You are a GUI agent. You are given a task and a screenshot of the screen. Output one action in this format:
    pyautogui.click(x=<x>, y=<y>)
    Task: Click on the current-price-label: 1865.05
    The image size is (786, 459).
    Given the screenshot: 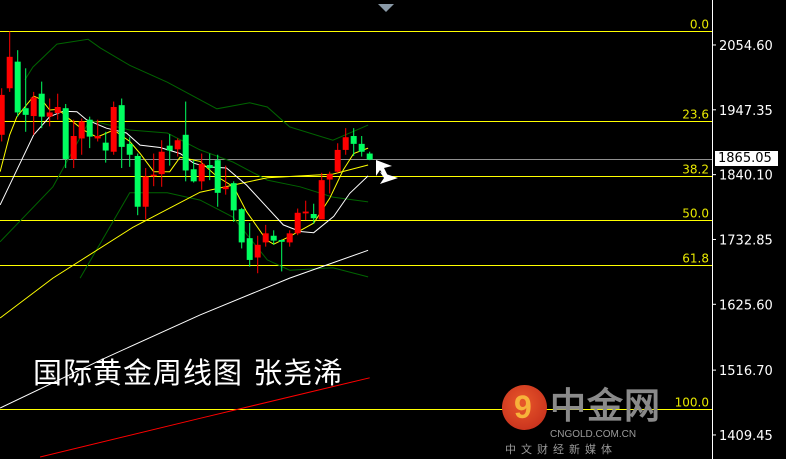 What is the action you would take?
    pyautogui.click(x=746, y=158)
    